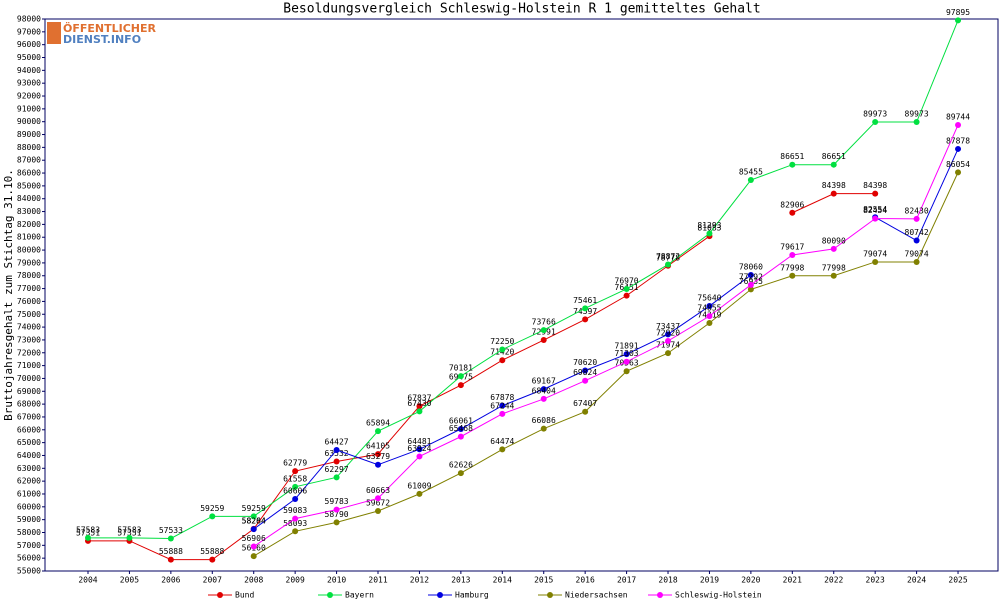 The width and height of the screenshot is (1000, 600). I want to click on data-label: 67430, so click(419, 403).